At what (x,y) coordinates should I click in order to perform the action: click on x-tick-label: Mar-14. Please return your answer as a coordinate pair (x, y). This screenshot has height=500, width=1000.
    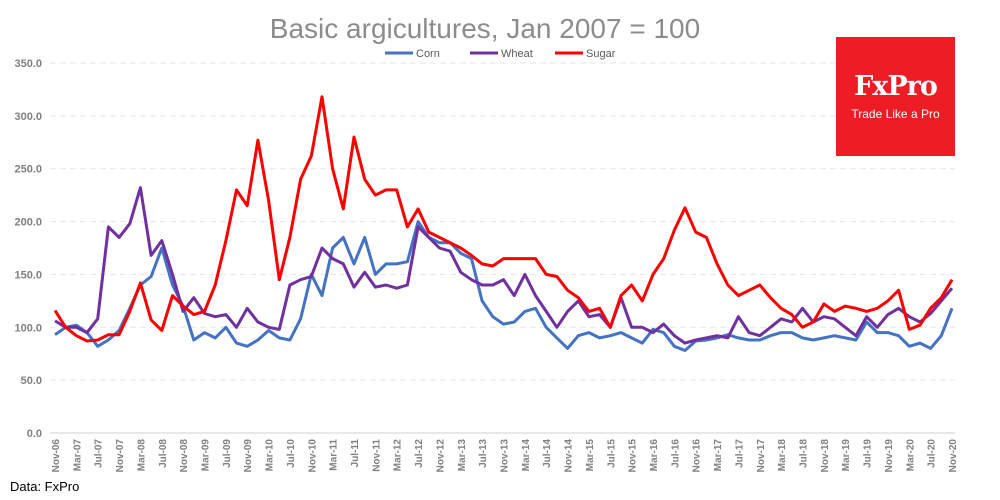
    Looking at the image, I should click on (526, 455).